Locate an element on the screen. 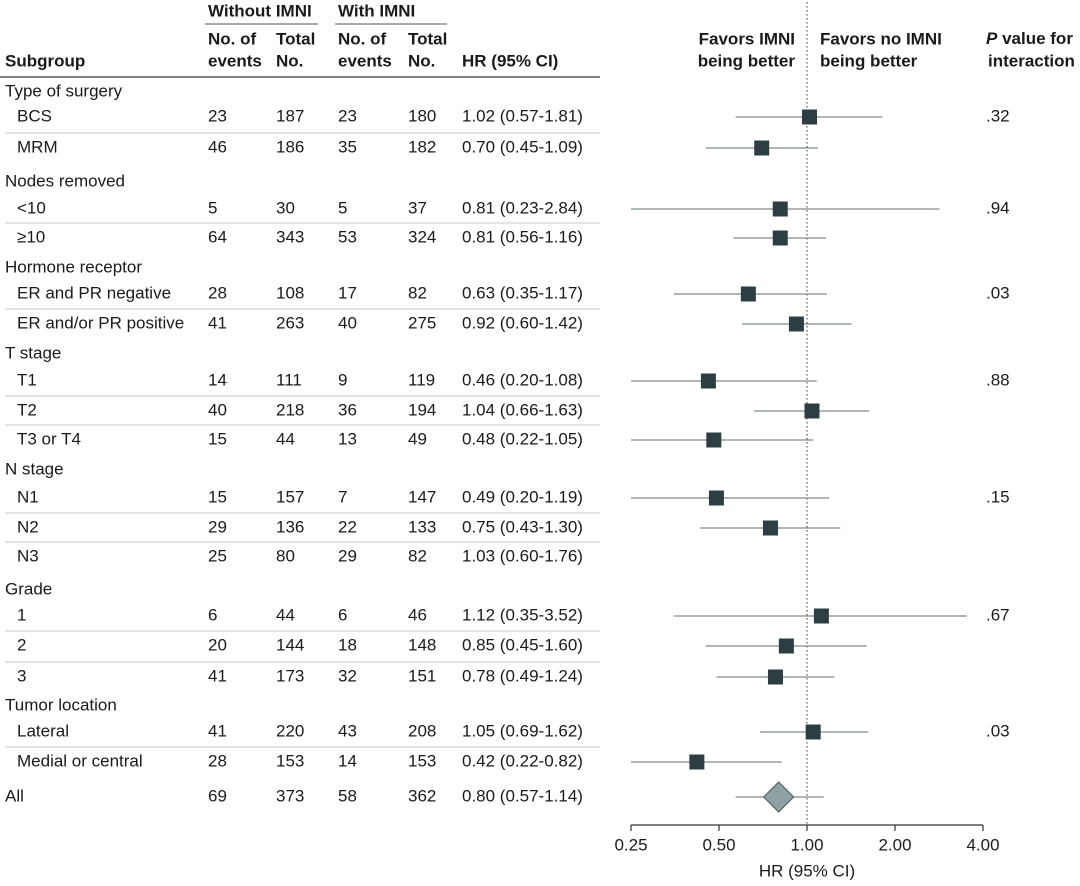 This screenshot has width=1080, height=886. cell: 208 is located at coordinates (422, 730).